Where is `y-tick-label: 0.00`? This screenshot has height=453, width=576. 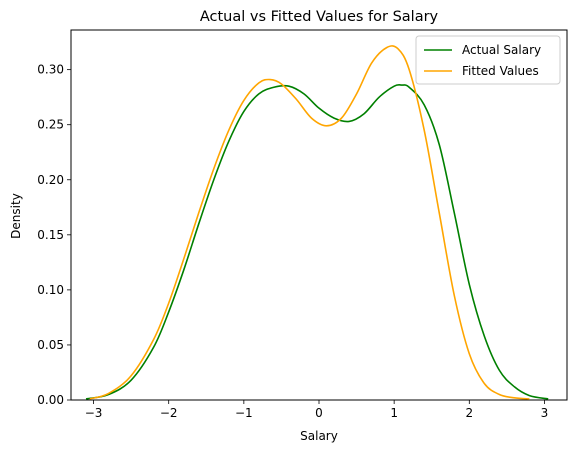
y-tick-label: 0.00 is located at coordinates (50, 400).